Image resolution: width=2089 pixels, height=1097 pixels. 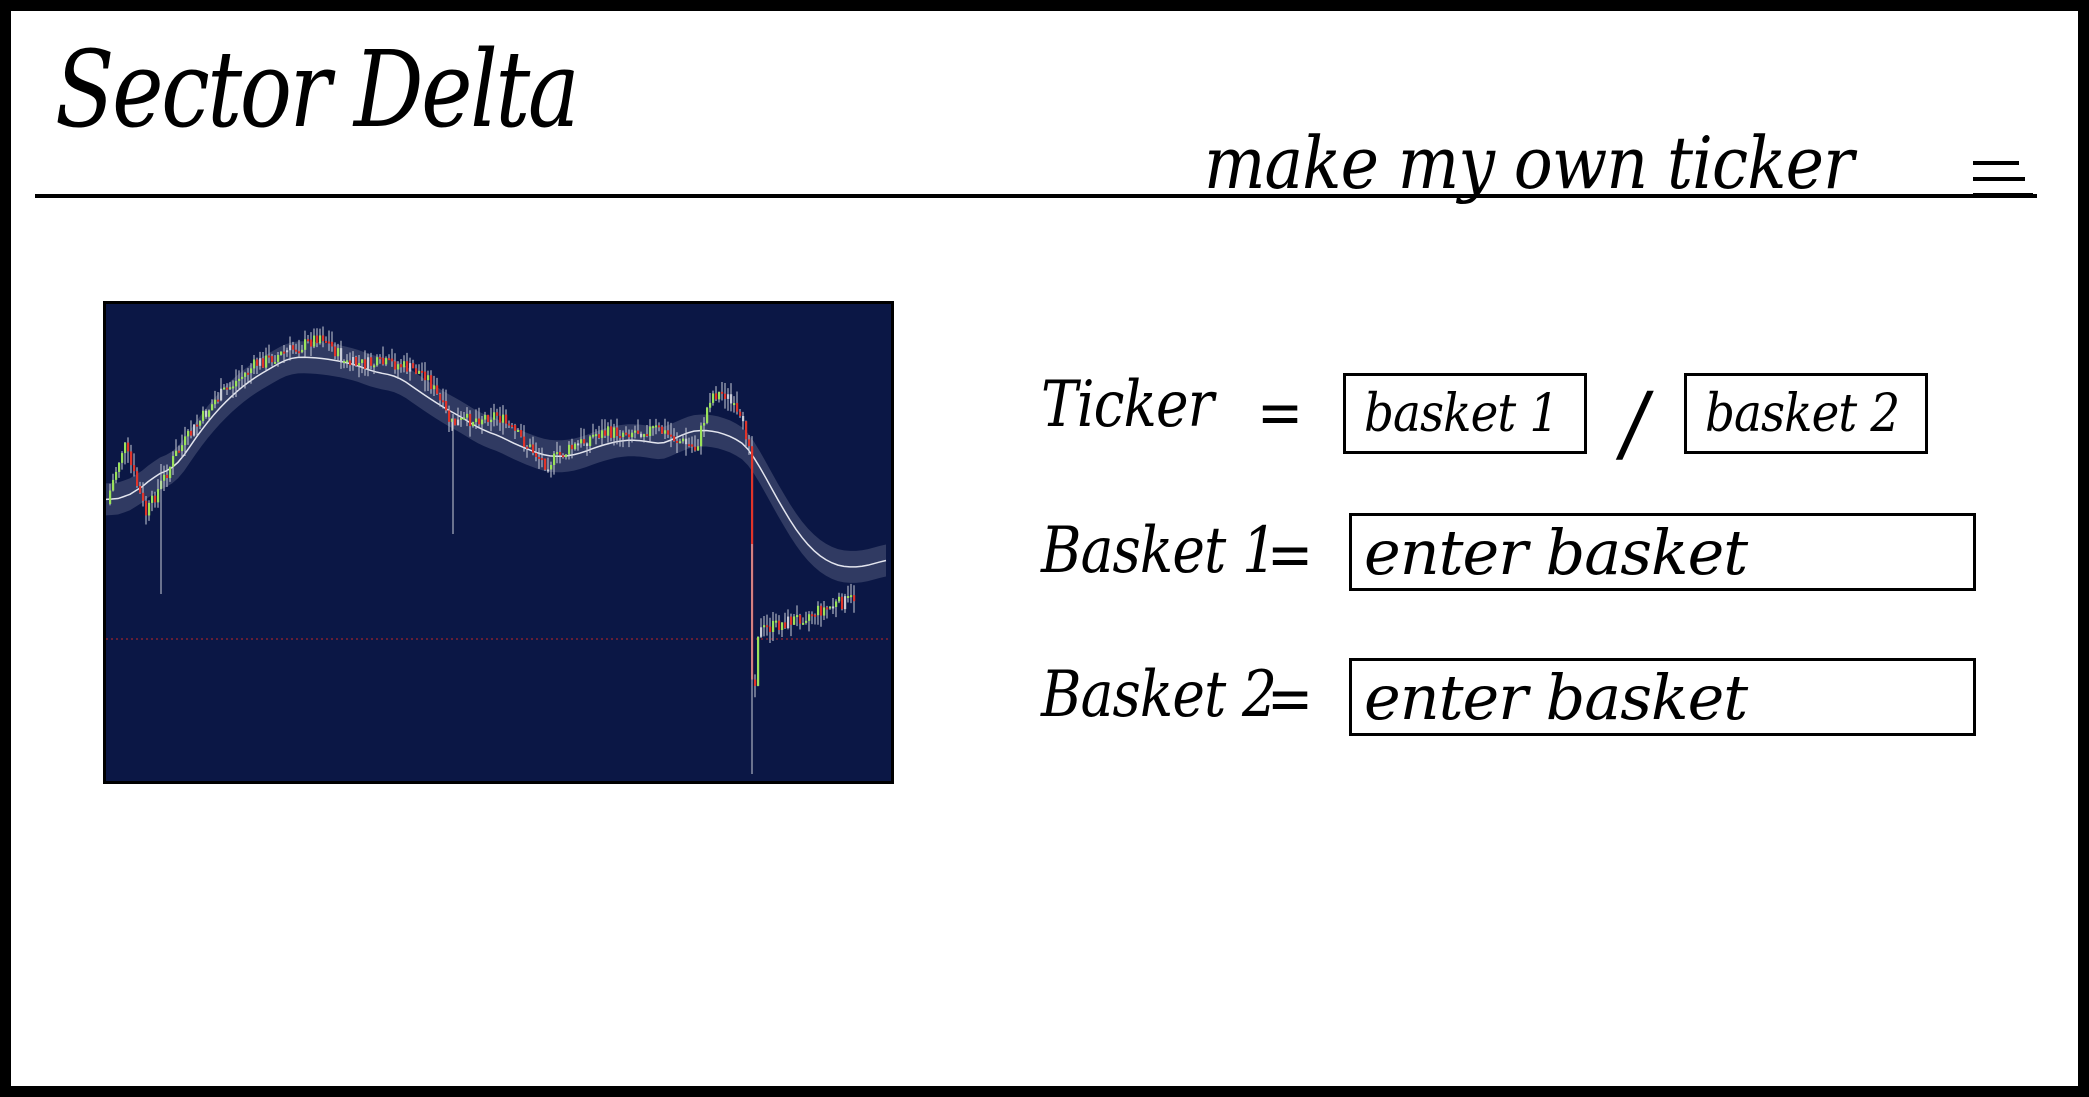 What do you see at coordinates (317, 89) in the screenshot?
I see `brand-logo: Sector Delta` at bounding box center [317, 89].